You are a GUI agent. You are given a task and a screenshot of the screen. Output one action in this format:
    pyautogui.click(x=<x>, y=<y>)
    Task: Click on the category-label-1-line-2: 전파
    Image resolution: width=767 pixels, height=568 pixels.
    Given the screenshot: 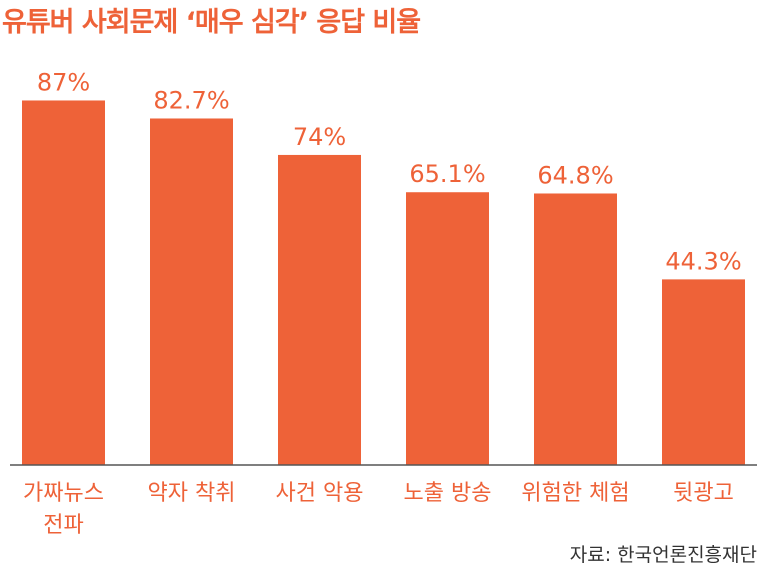 What is the action you would take?
    pyautogui.click(x=63, y=525)
    